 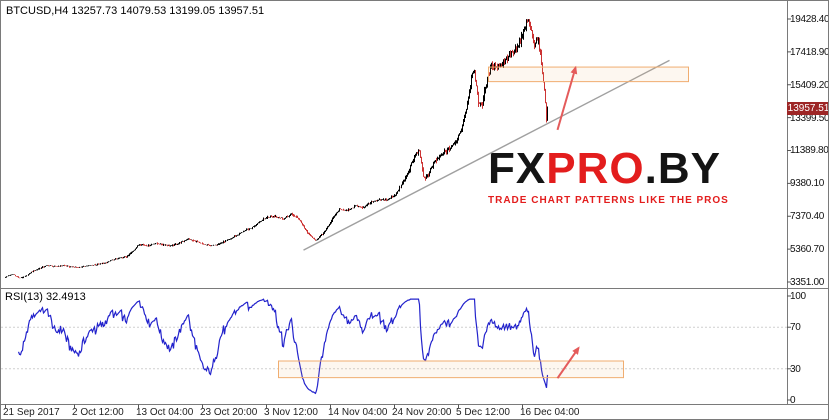 What do you see at coordinates (793, 400) in the screenshot?
I see `rsi-axis-label: 0` at bounding box center [793, 400].